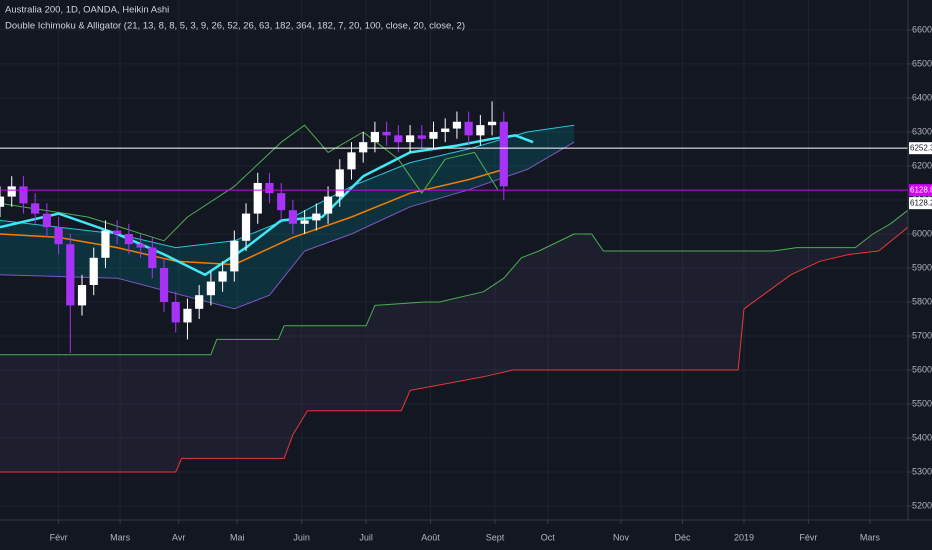 This screenshot has height=550, width=932. Describe the element at coordinates (495, 537) in the screenshot. I see `x-tick-label: Sept` at that location.